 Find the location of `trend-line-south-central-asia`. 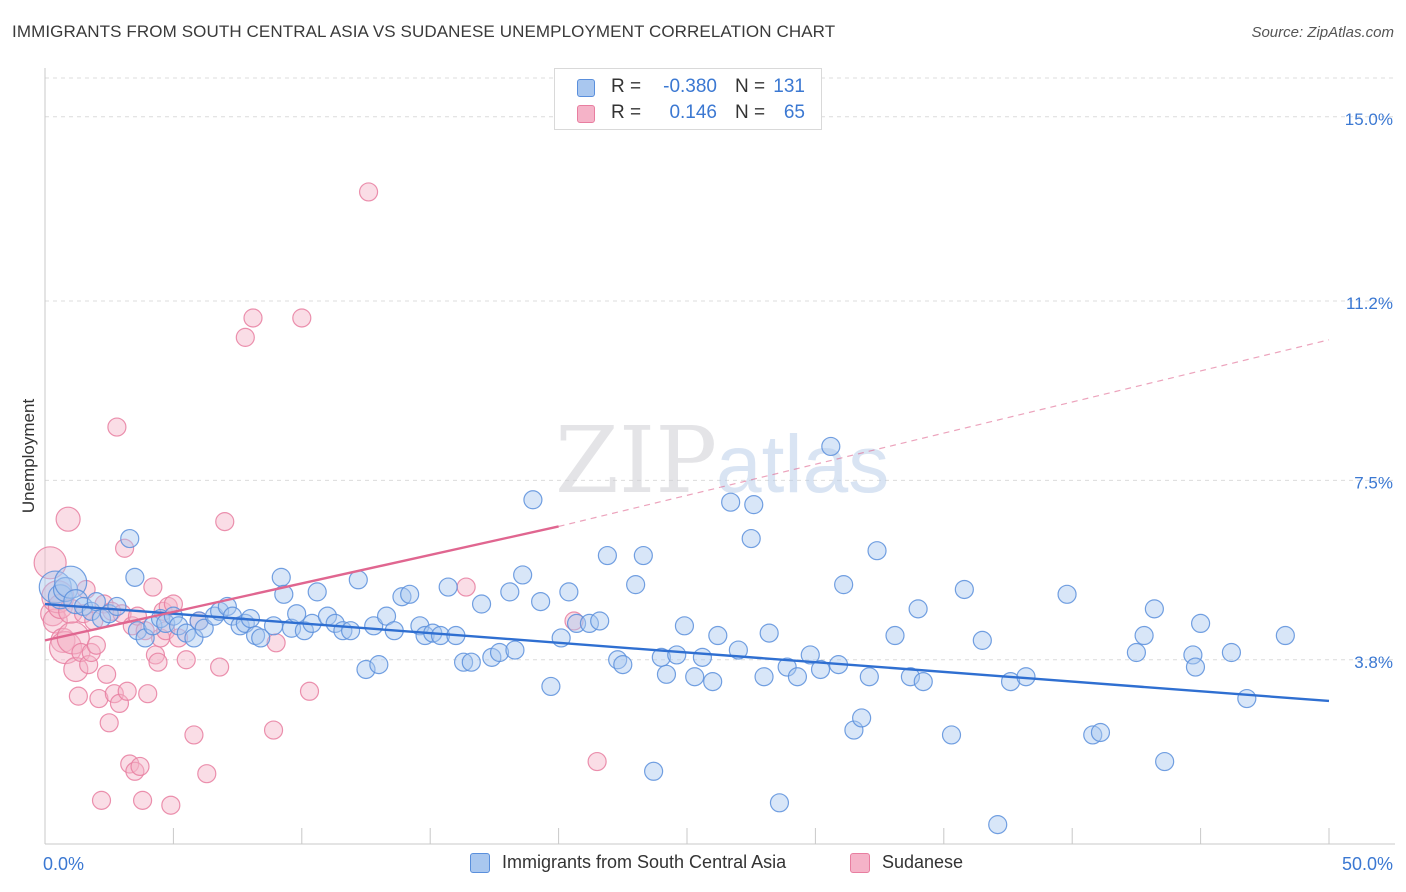

trend-line-south-central-asia is located at coordinates (687, 652).